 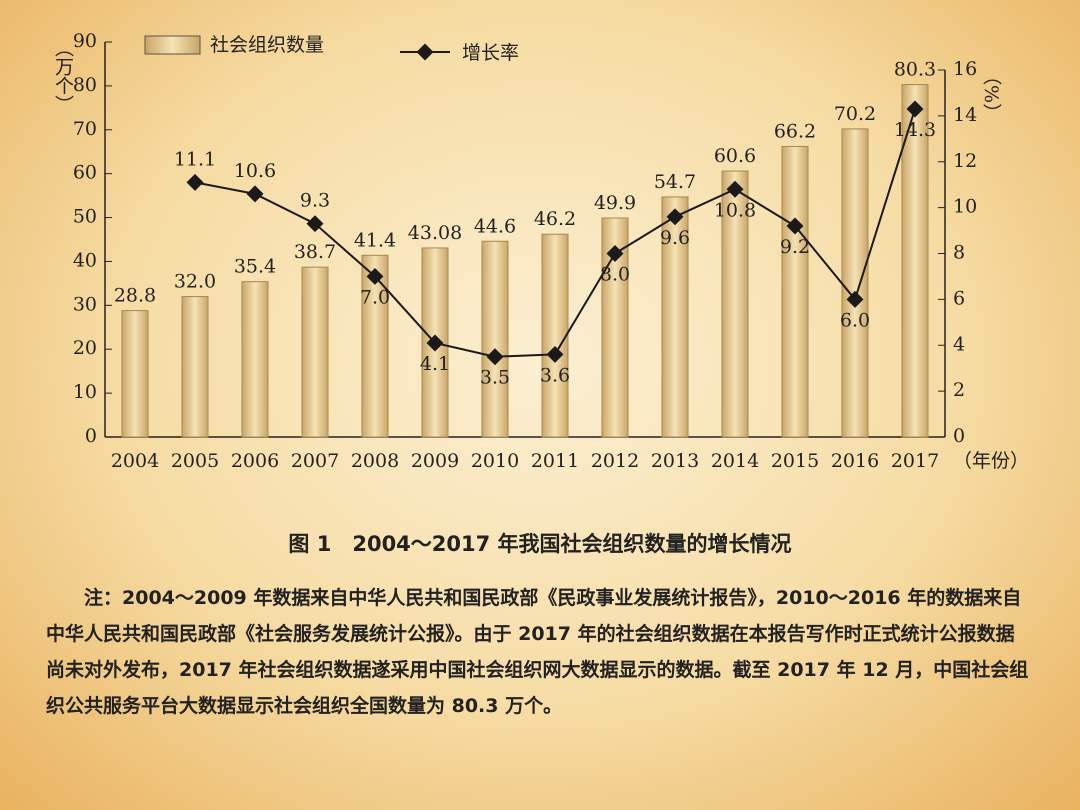 I want to click on x-tick-label: 2015, so click(x=795, y=461).